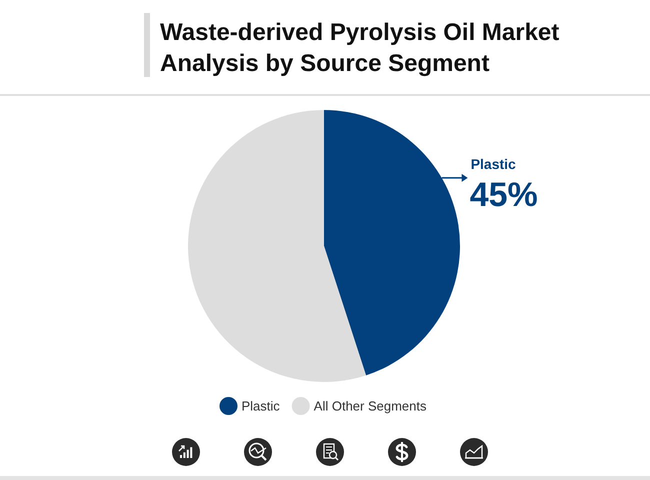 This screenshot has width=650, height=480. I want to click on pie-slice, so click(392, 243).